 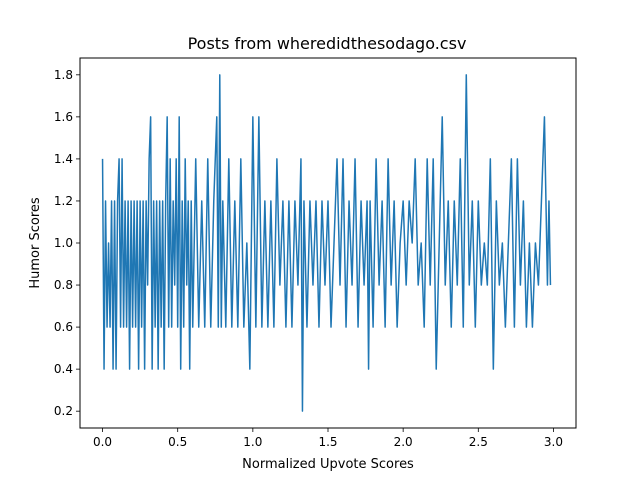 I want to click on y-tick-label: 1.6, so click(x=63, y=117).